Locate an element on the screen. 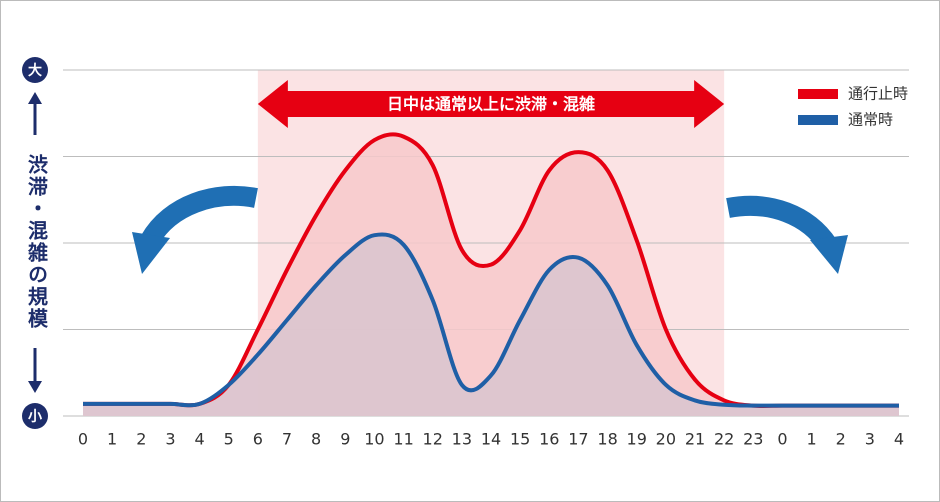 The image size is (940, 502). x-tick-label: 21 is located at coordinates (695, 439).